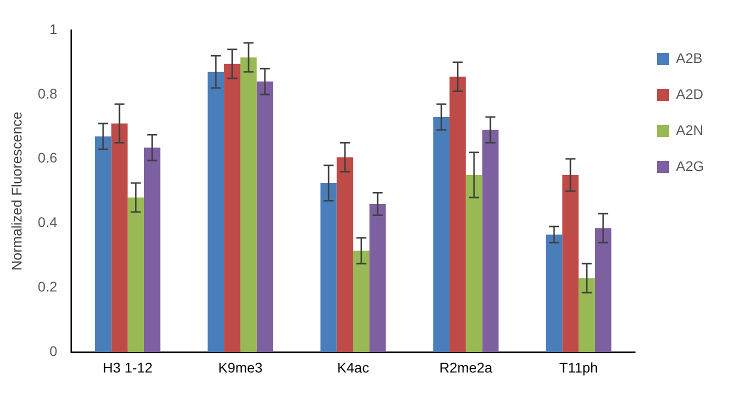  What do you see at coordinates (16, 191) in the screenshot?
I see `y-axis-title: Normalized Fluorescence` at bounding box center [16, 191].